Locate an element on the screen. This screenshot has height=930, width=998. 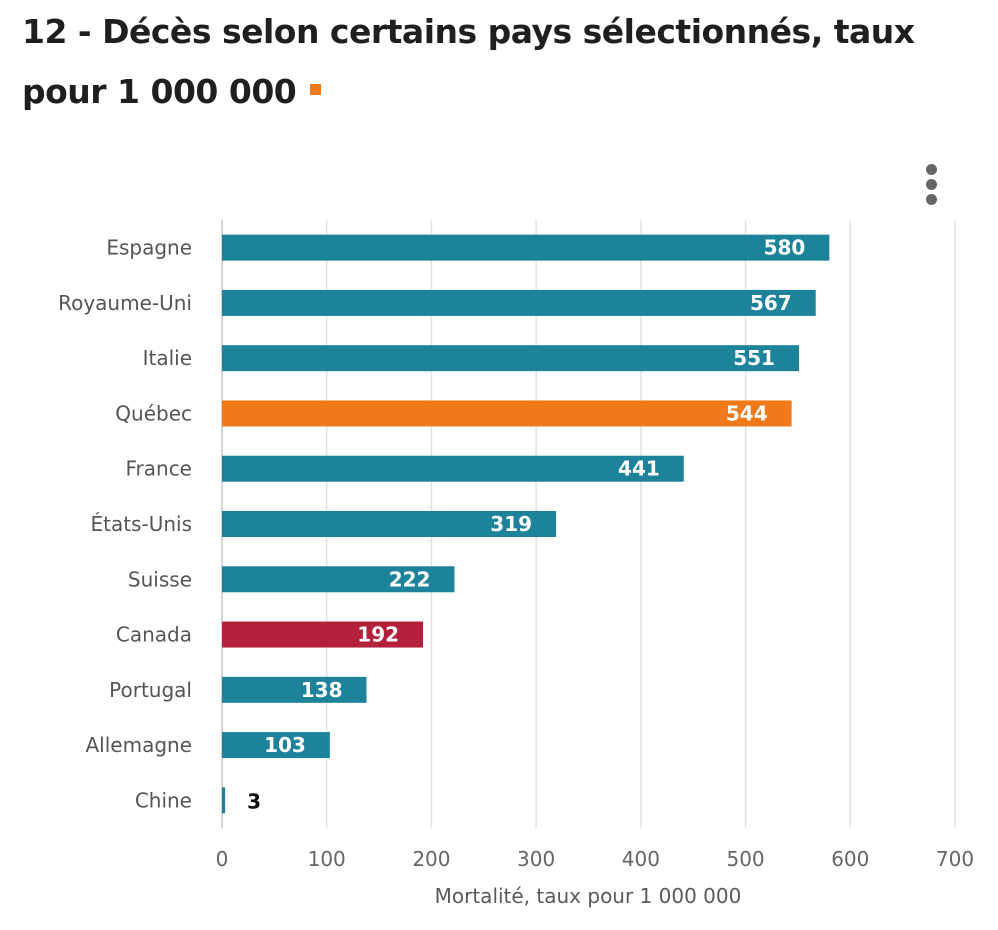
category-label: Italie is located at coordinates (167, 358).